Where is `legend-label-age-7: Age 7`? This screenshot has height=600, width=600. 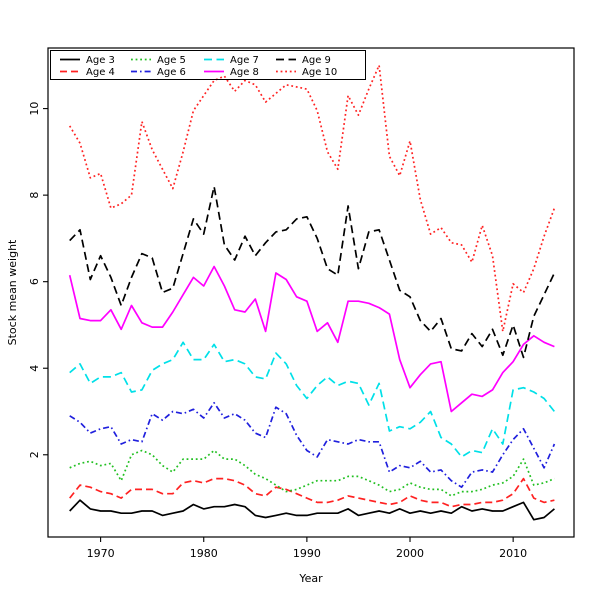 legend-label-age-7: Age 7 is located at coordinates (244, 60).